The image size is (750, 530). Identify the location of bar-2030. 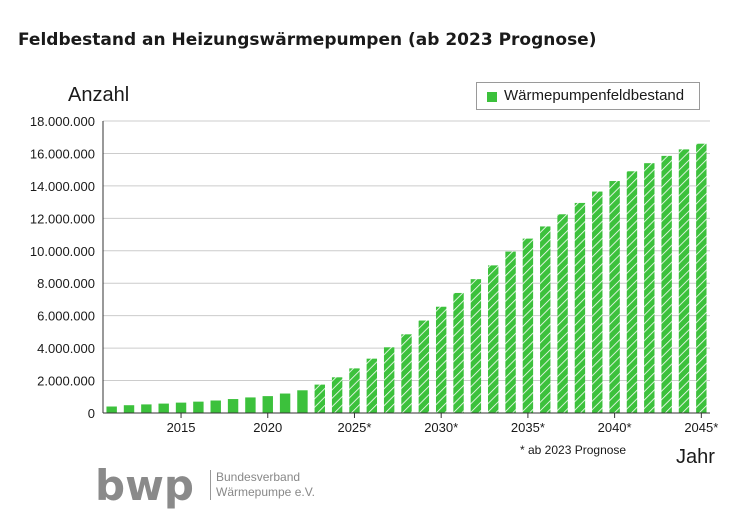
(441, 359).